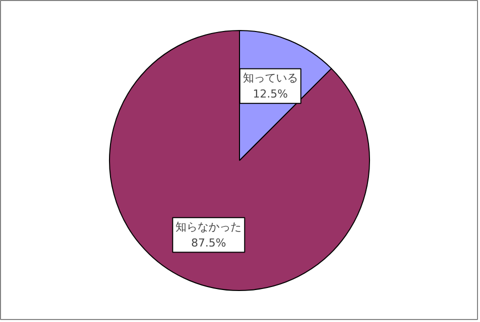 This screenshot has width=480, height=322. What do you see at coordinates (208, 243) in the screenshot?
I see `data-label: 87.5%` at bounding box center [208, 243].